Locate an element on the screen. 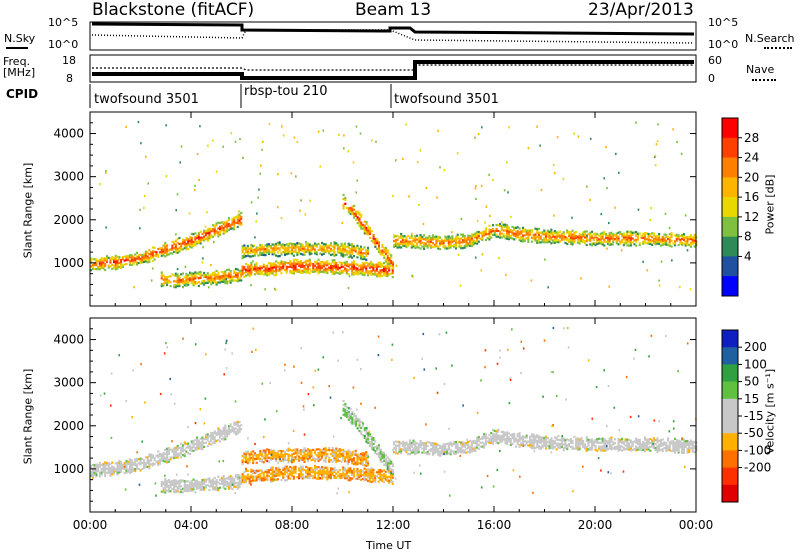 Image resolution: width=800 pixels, height=554 pixels. date-title: 23/Apr/2013 is located at coordinates (641, 10).